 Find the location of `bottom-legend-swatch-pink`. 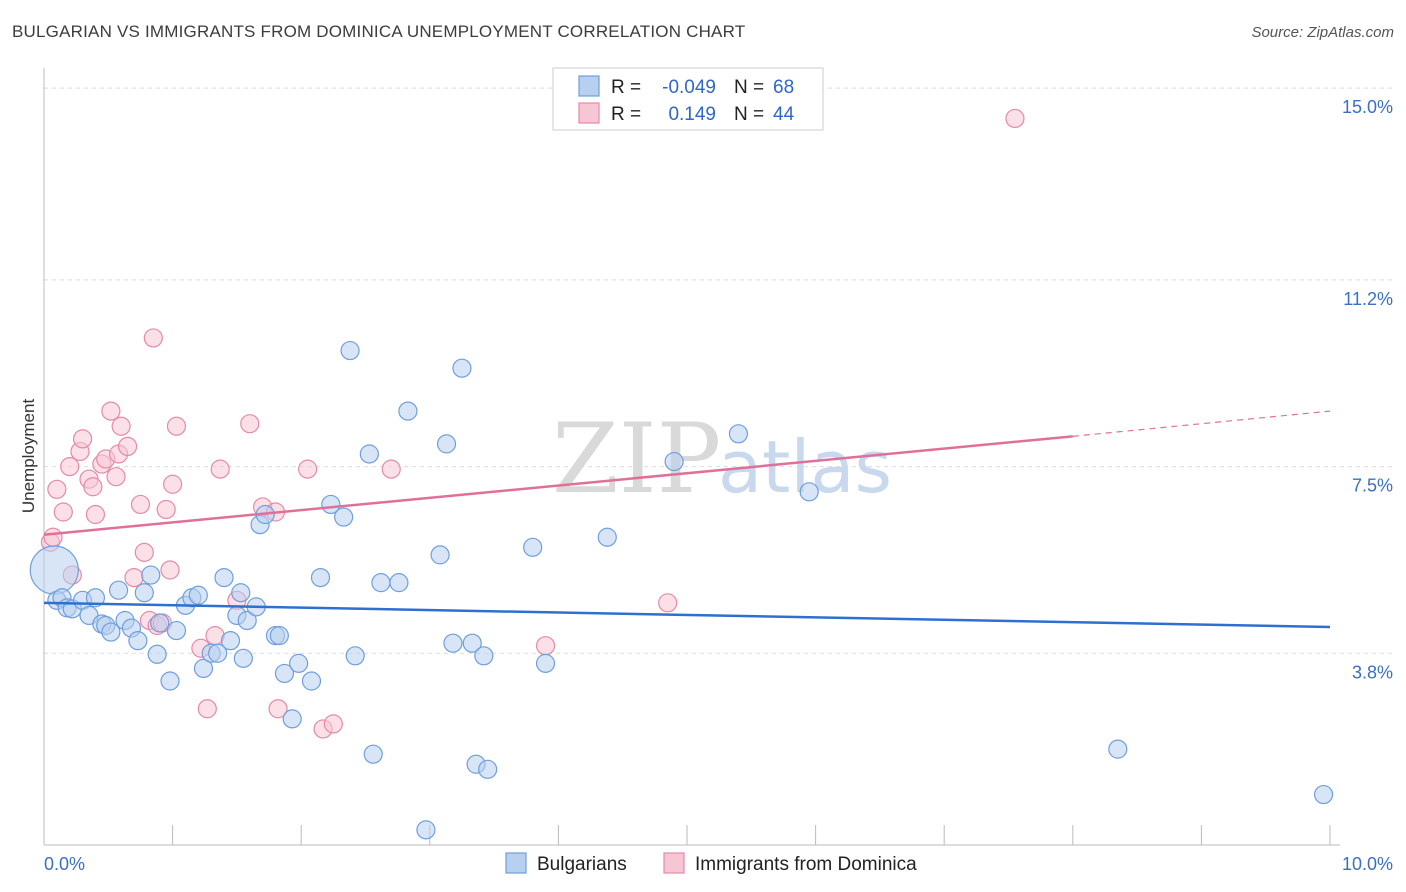

bottom-legend-swatch-pink is located at coordinates (674, 863).